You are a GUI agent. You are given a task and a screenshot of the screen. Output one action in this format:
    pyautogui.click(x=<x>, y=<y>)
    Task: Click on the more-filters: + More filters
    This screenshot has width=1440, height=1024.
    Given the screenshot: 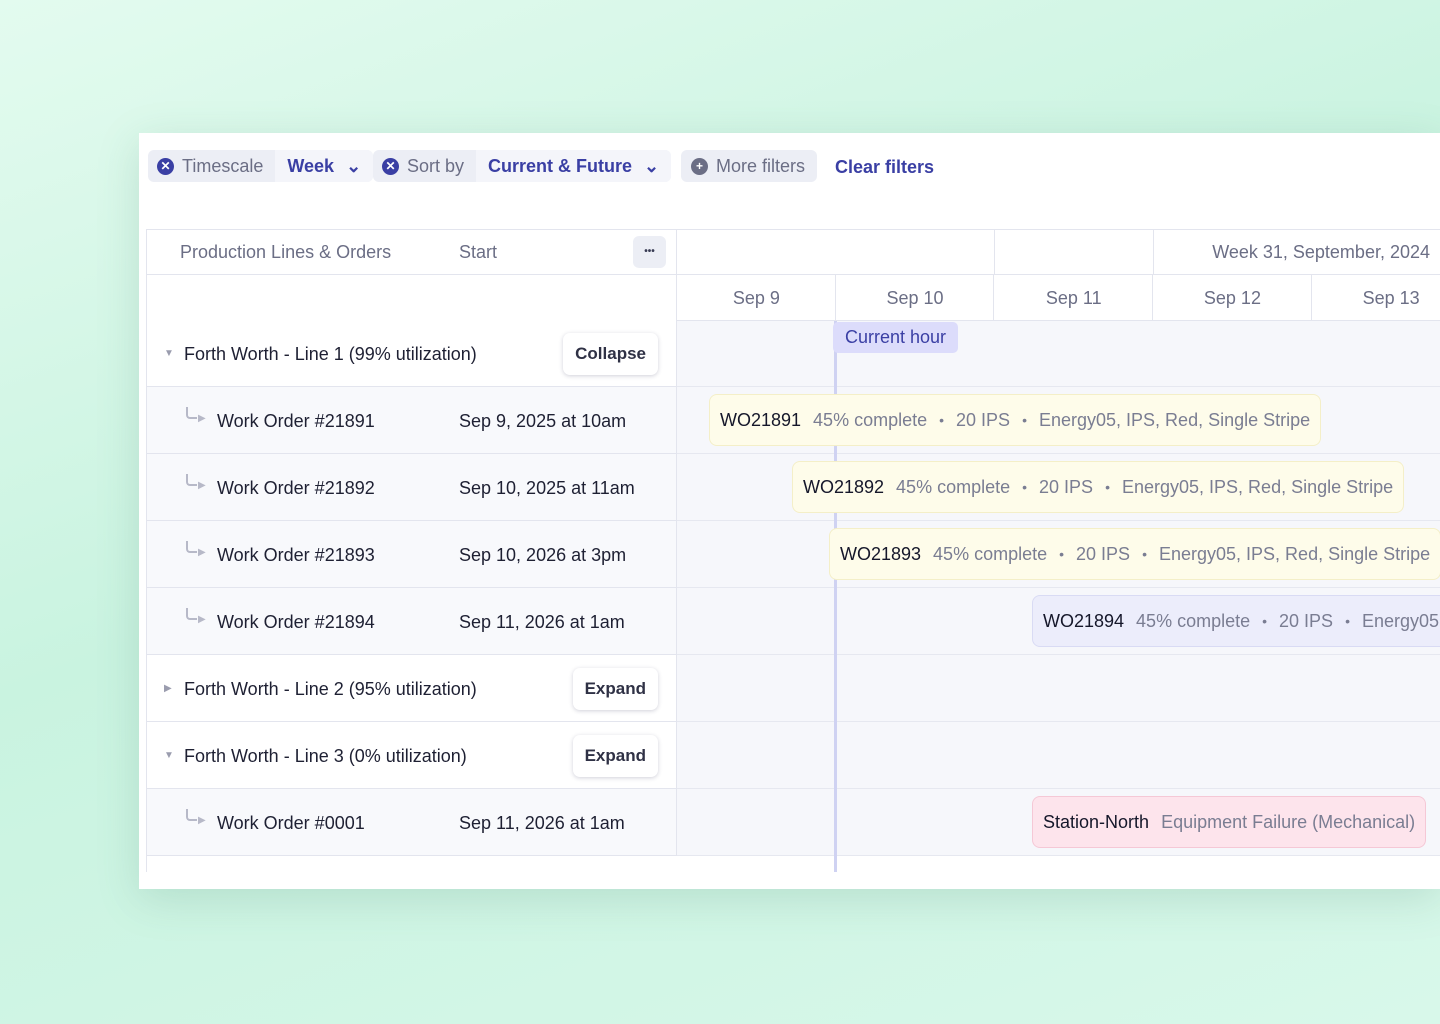 What is the action you would take?
    pyautogui.click(x=749, y=166)
    